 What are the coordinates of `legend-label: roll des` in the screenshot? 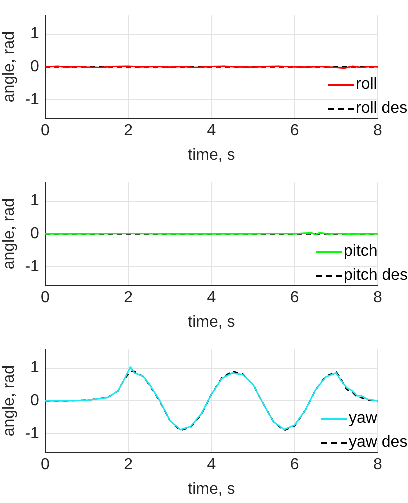 It's located at (382, 108).